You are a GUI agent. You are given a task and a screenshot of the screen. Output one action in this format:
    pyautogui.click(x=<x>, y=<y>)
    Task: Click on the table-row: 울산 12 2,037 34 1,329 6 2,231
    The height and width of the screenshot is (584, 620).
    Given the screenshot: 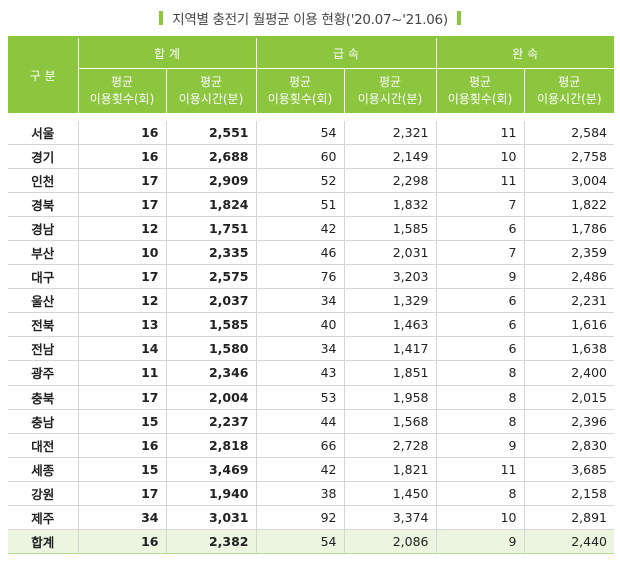 What is the action you would take?
    pyautogui.click(x=311, y=301)
    